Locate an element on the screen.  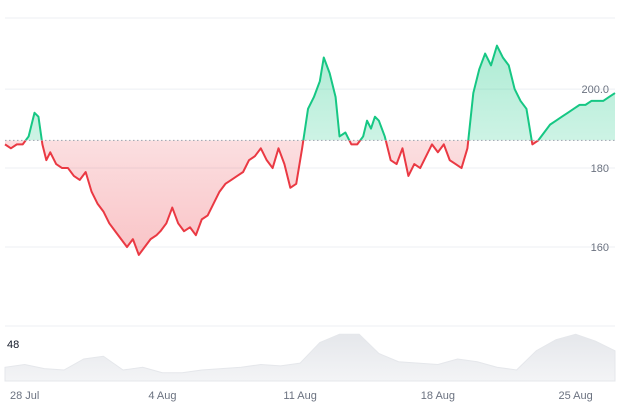
x-tick-label: 25 Aug is located at coordinates (576, 396).